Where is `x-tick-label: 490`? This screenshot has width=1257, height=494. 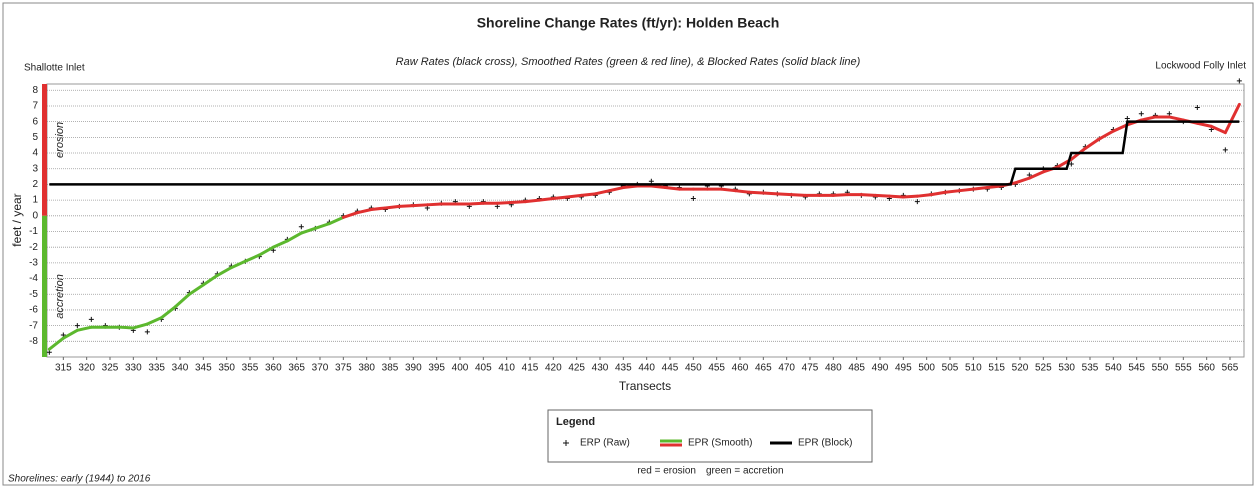
x-tick-label: 490 is located at coordinates (880, 368).